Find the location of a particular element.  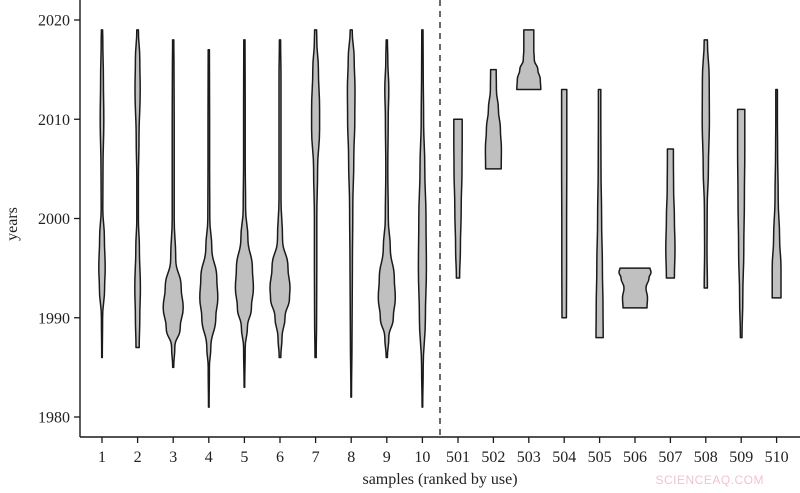

y-tick-label: 2000 is located at coordinates (54, 219).